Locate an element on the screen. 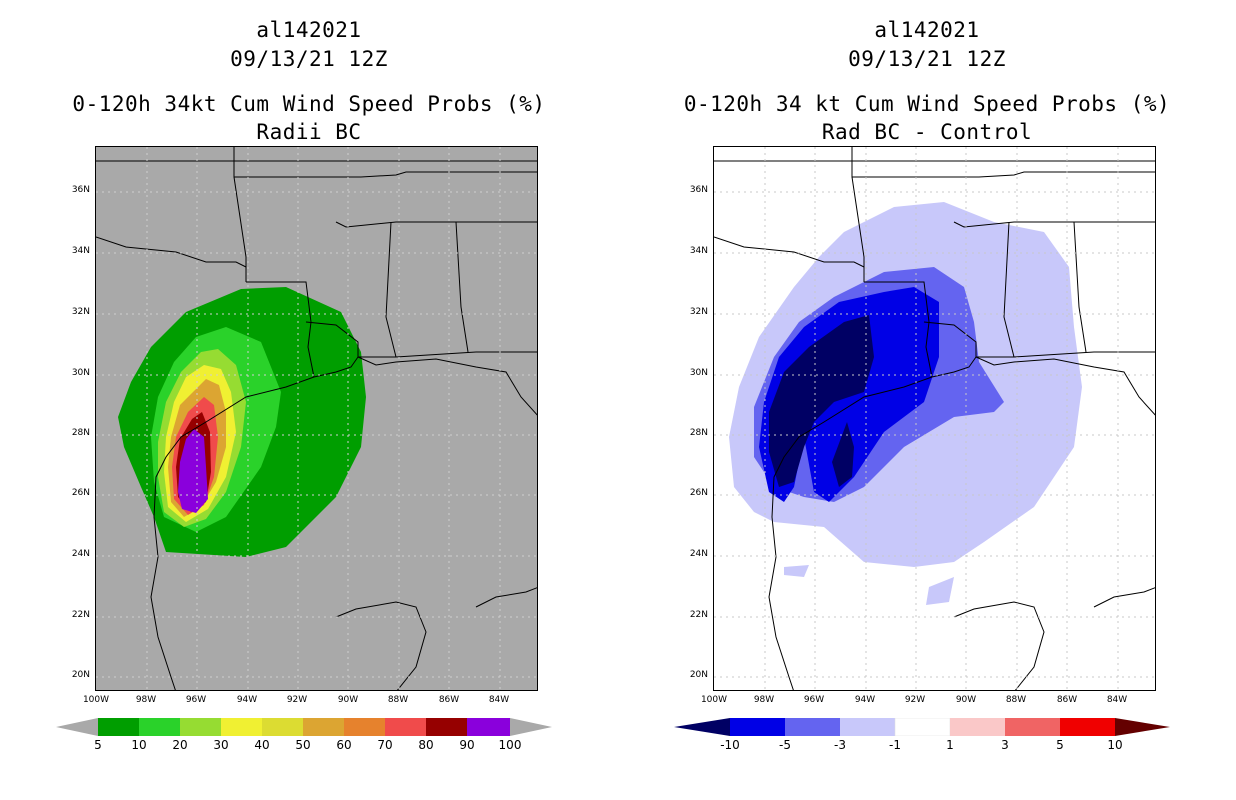  right-cbar-label: 10 is located at coordinates (1115, 745).